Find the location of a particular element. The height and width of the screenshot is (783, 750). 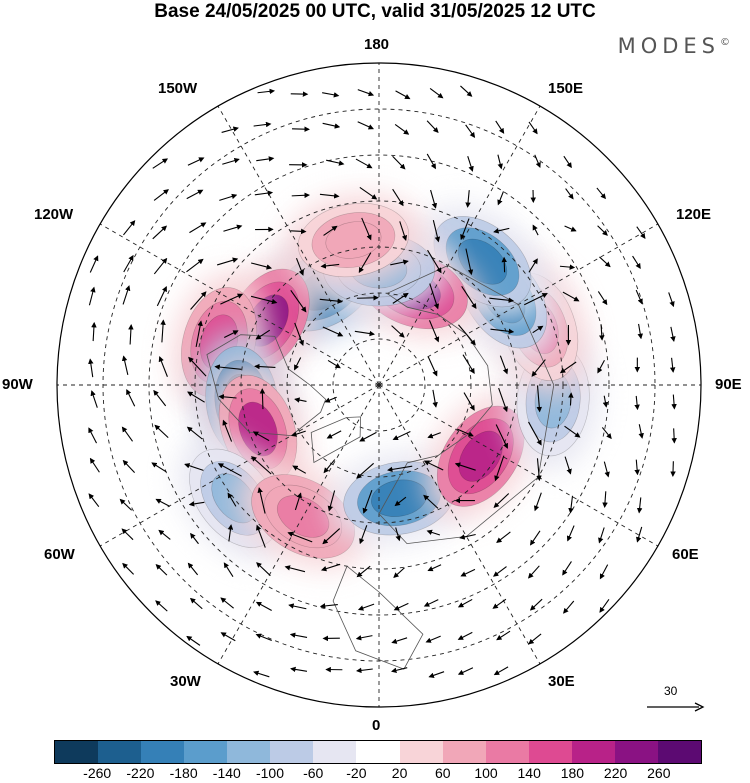

lon-label-60w: 60W is located at coordinates (59, 554).